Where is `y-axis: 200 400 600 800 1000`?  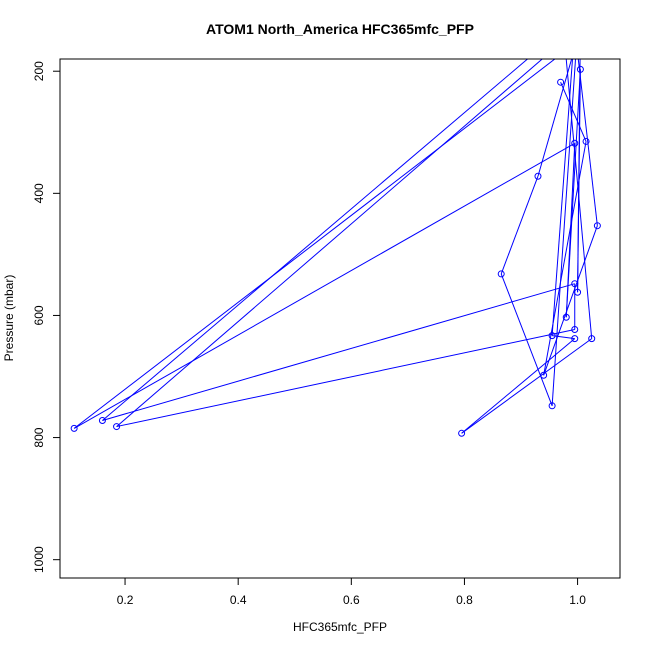 y-axis: 200 400 600 800 1000 is located at coordinates (46, 317).